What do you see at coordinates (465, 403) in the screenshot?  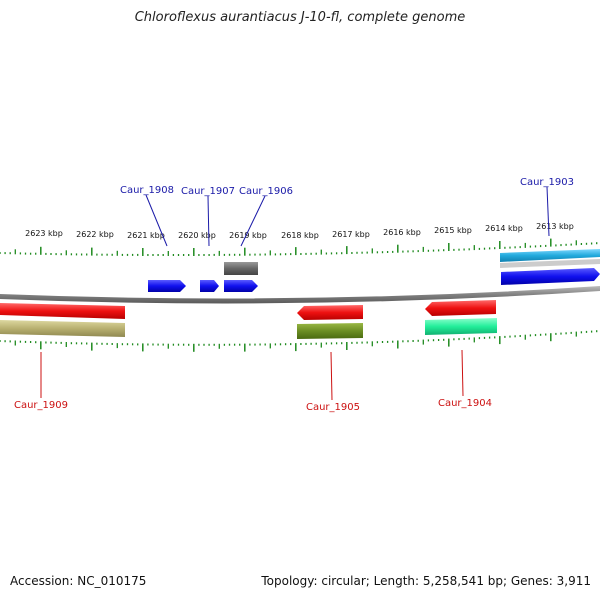 I see `gene-label: Caur_1904` at bounding box center [465, 403].